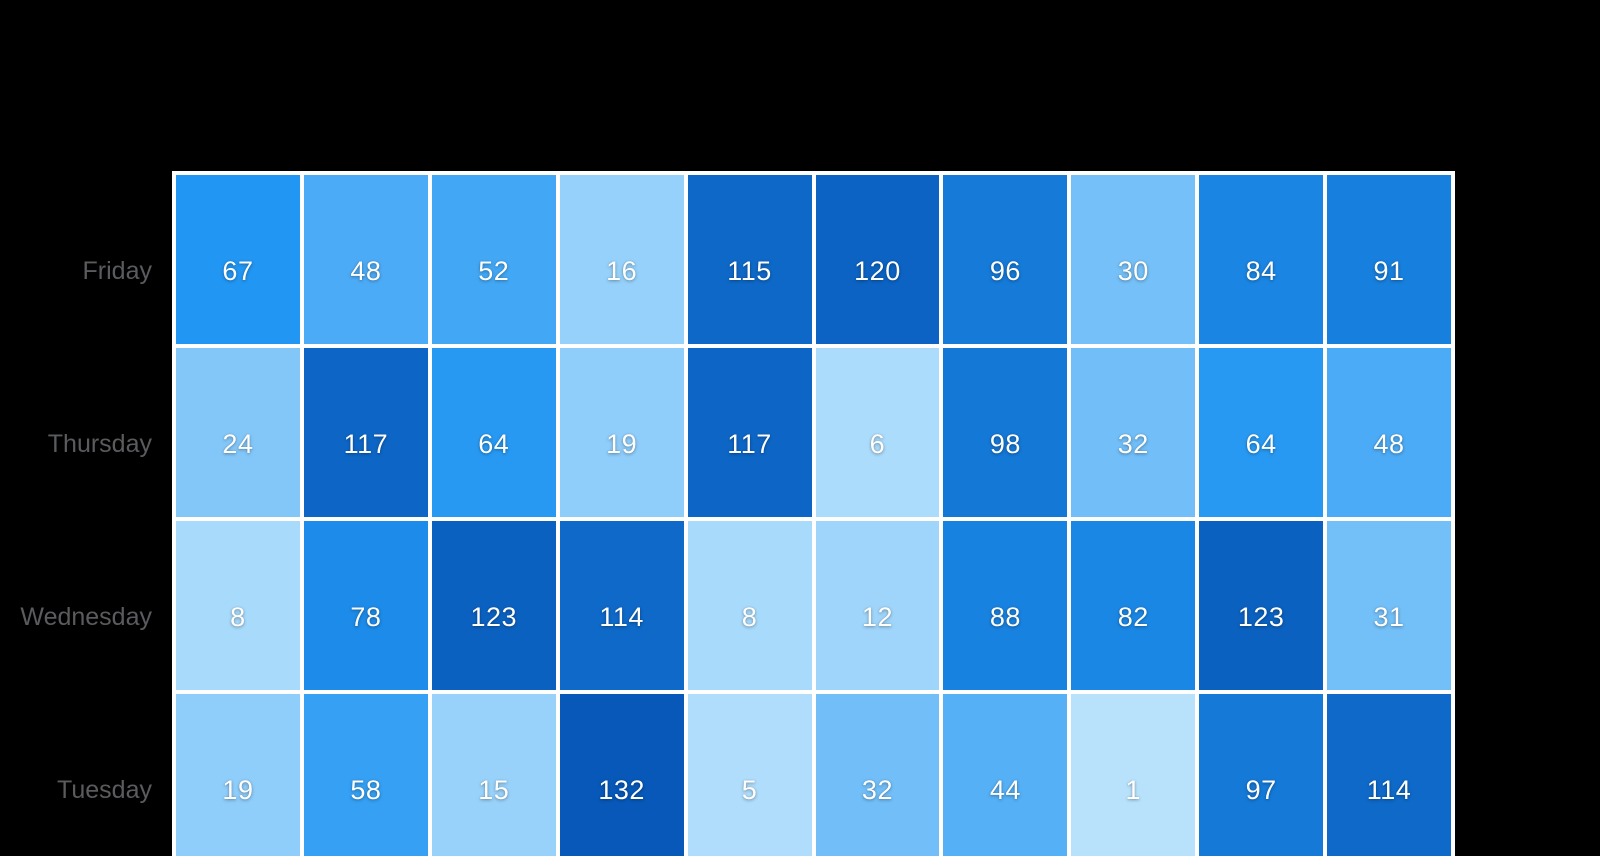 This screenshot has height=856, width=1600. What do you see at coordinates (76, 259) in the screenshot?
I see `row-label-friday: Friday` at bounding box center [76, 259].